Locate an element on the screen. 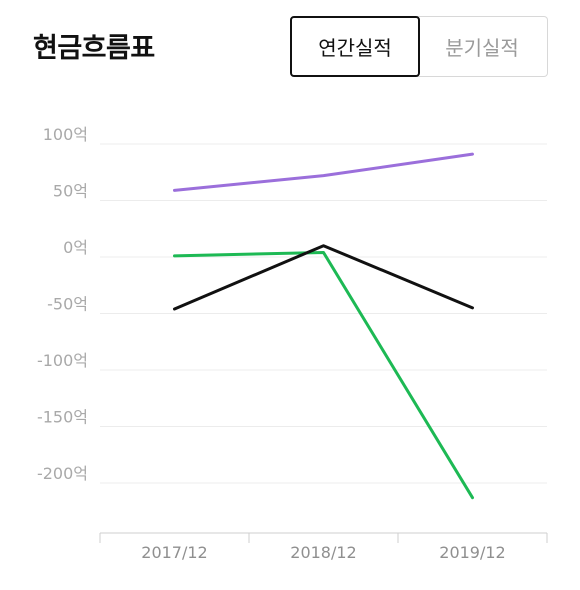  x-tick-label: 2017/12 is located at coordinates (174, 552).